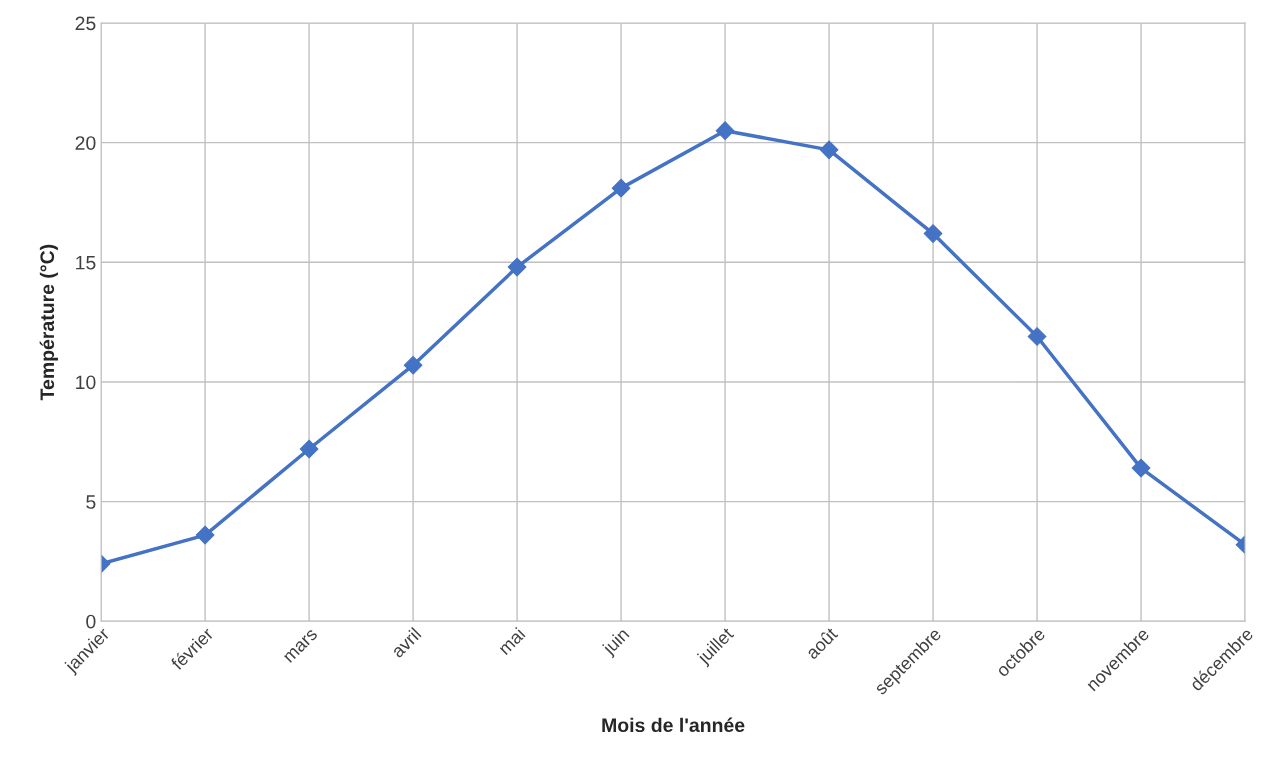  I want to click on x-tick-label: mai, so click(511, 641).